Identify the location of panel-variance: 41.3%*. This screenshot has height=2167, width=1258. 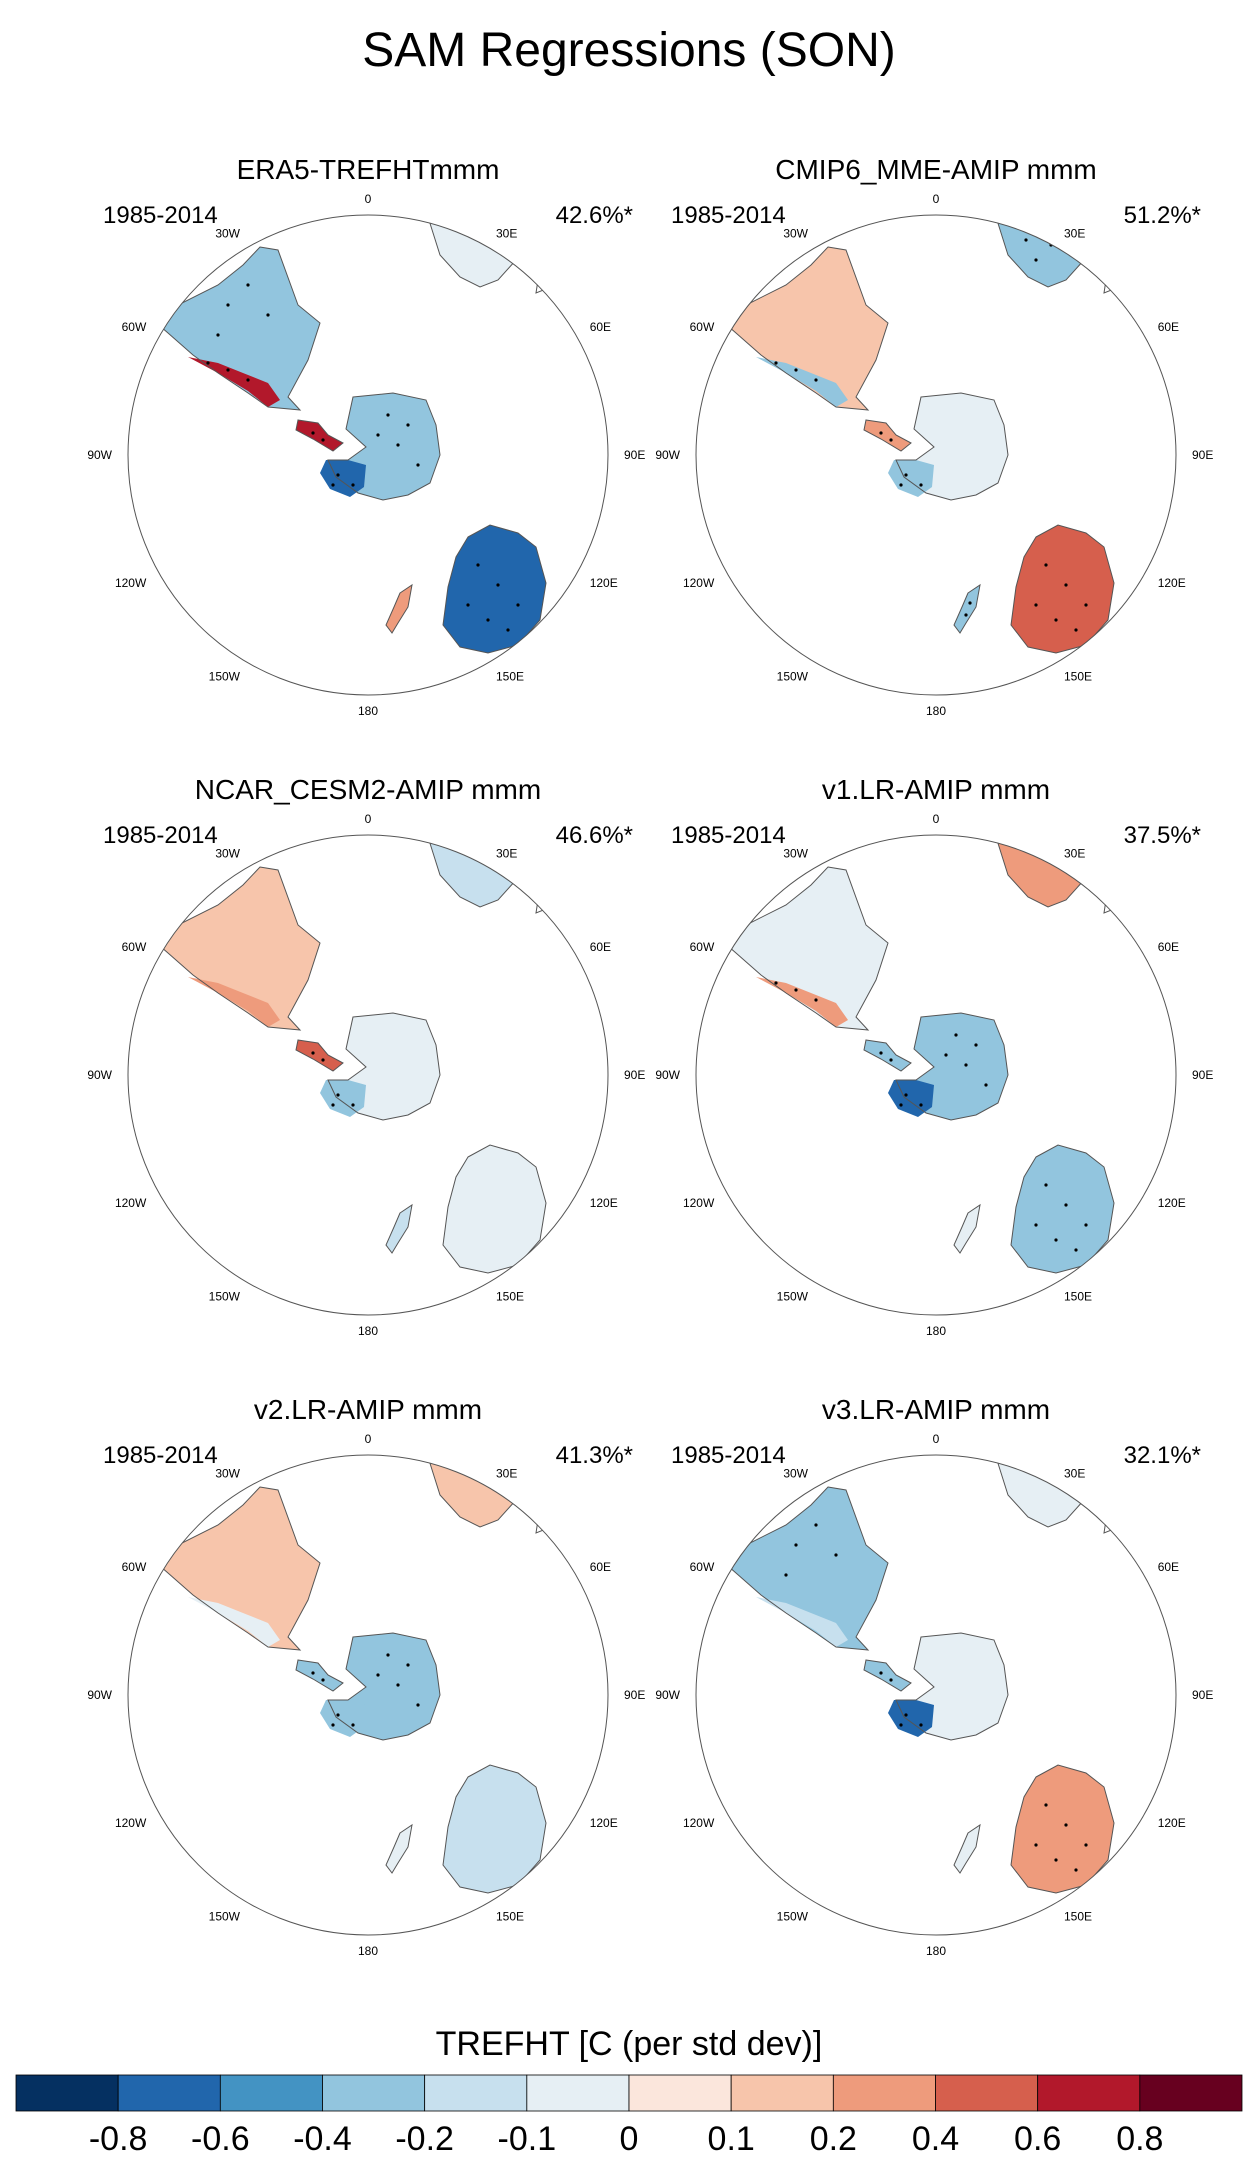
(594, 1455).